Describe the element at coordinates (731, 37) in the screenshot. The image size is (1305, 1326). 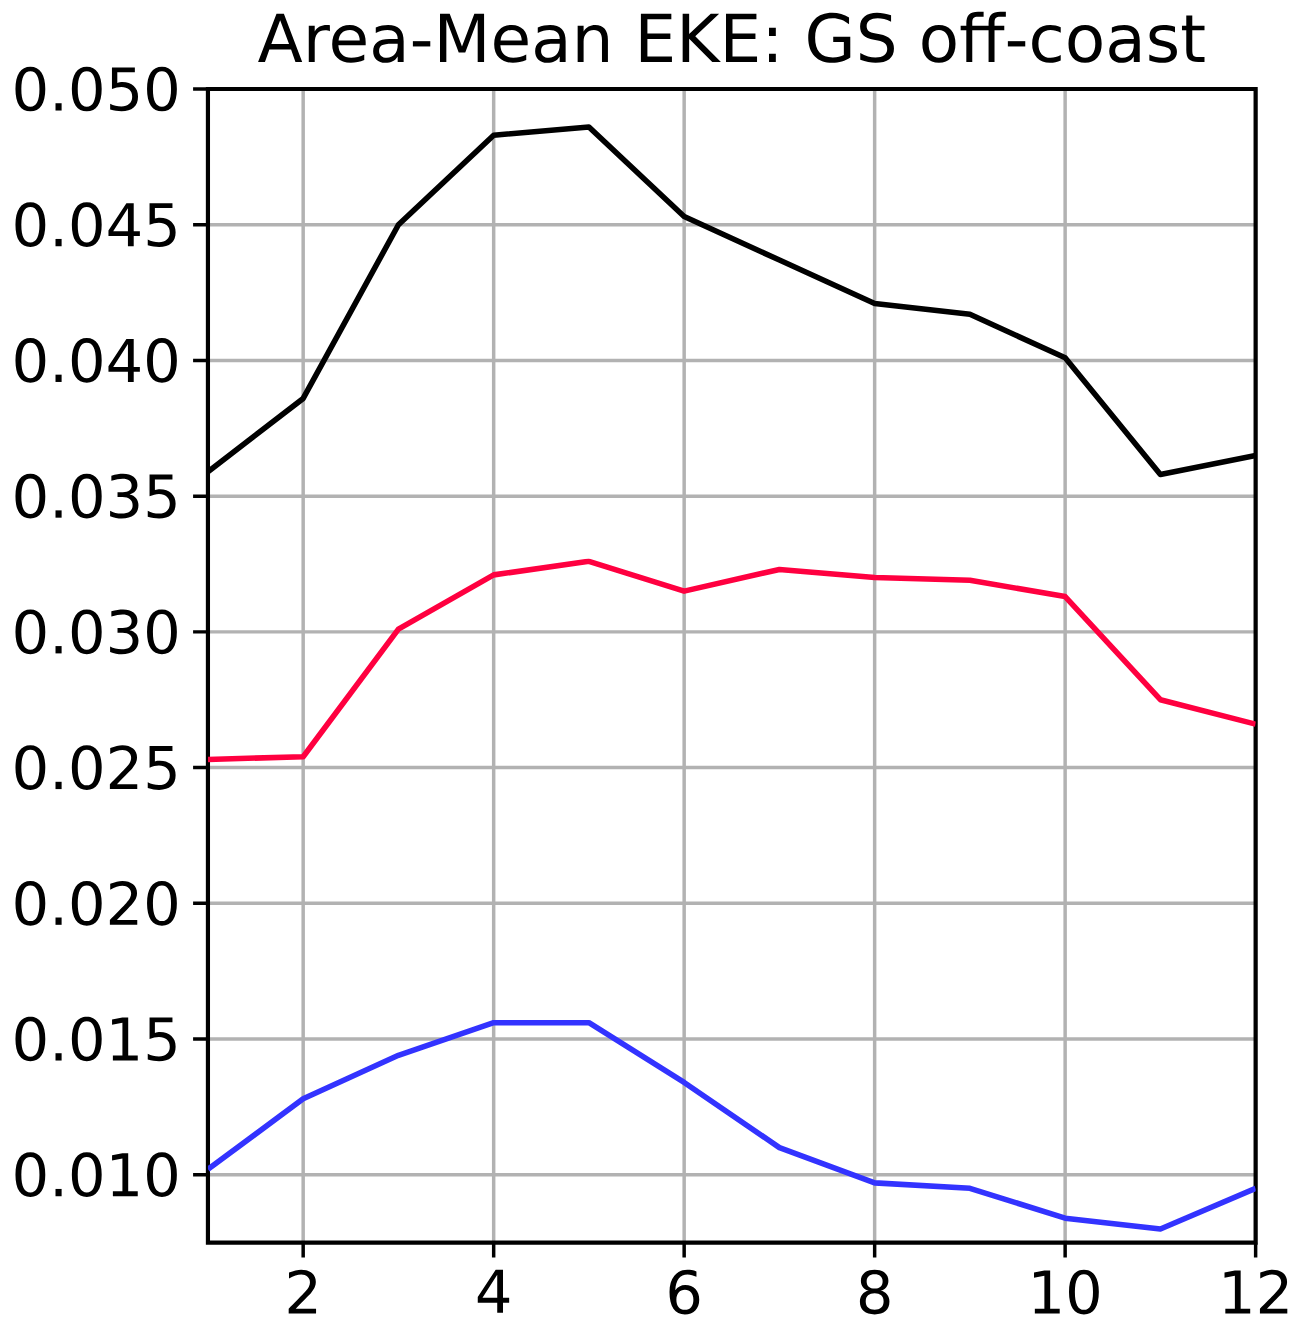
I see `chart-title: Area-Mean EKE: GS off-coast` at that location.